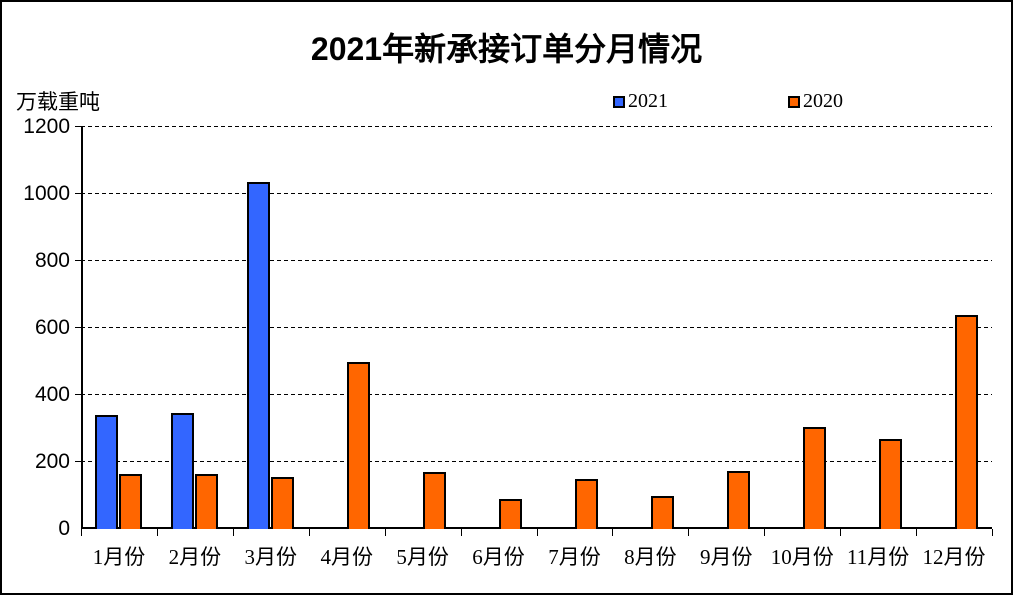 This screenshot has width=1013, height=595. I want to click on bar-2020-2月份, so click(207, 501).